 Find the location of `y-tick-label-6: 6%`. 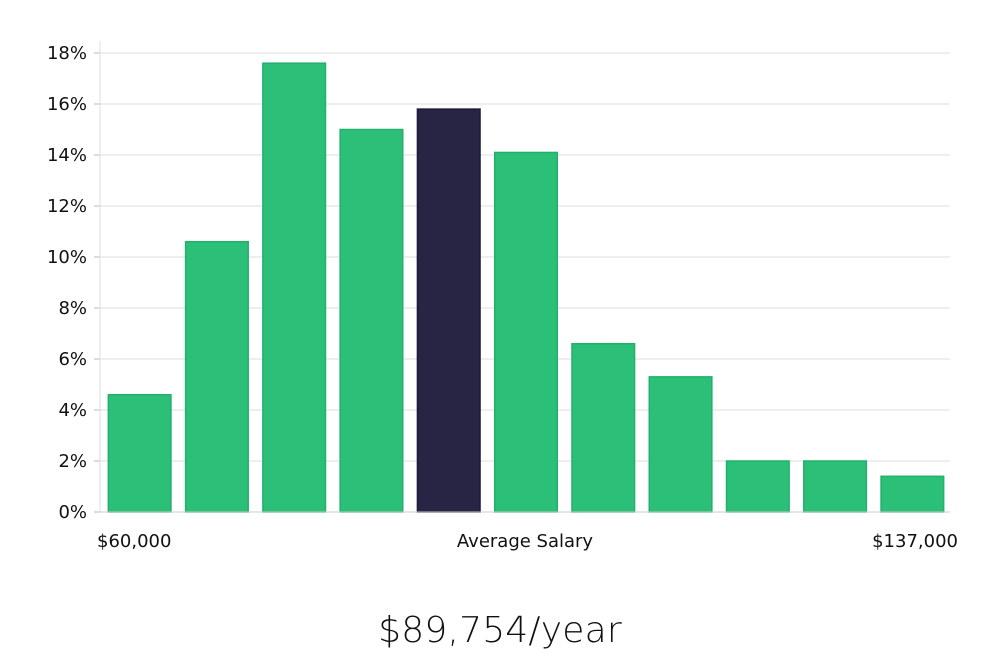

y-tick-label-6: 6% is located at coordinates (72, 359).